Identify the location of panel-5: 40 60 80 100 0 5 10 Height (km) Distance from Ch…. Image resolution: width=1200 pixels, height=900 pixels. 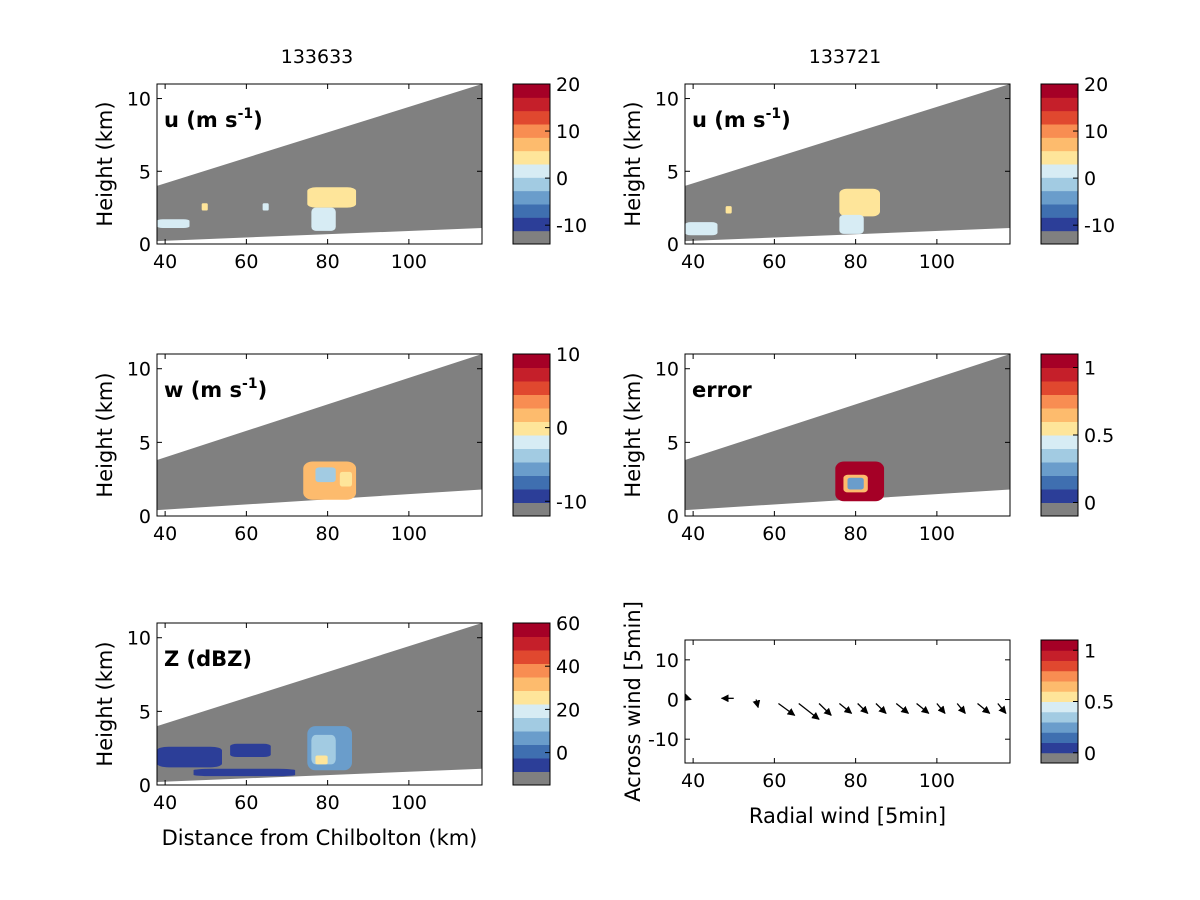
(336, 731).